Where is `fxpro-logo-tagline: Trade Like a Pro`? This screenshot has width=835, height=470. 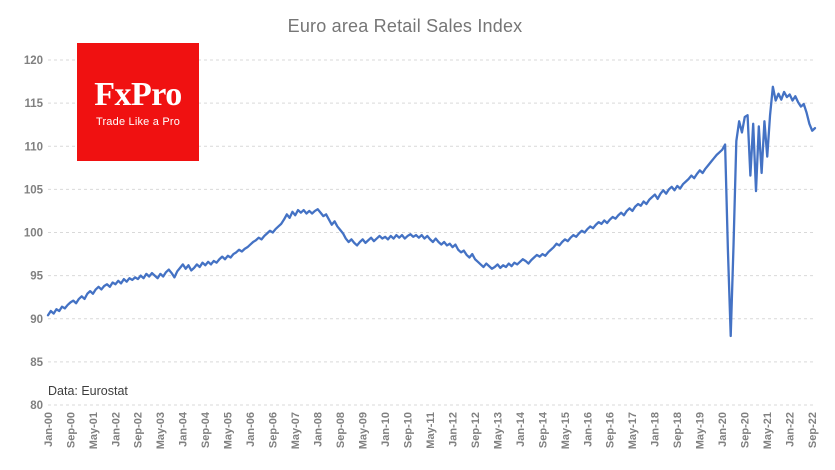
fxpro-logo-tagline: Trade Like a Pro is located at coordinates (138, 122).